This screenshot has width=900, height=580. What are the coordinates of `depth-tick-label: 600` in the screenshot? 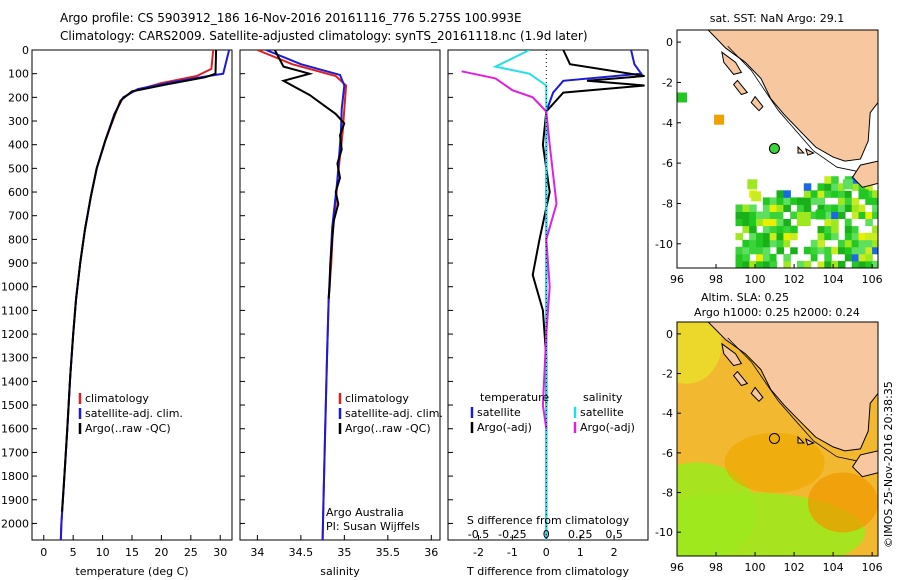 It's located at (18, 192).